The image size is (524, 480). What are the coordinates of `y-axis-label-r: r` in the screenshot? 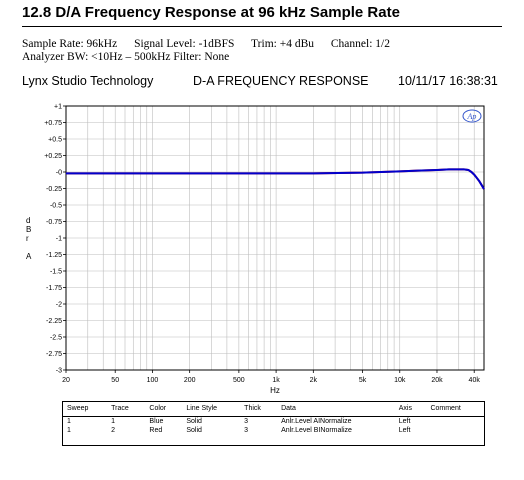 It's located at (27, 238).